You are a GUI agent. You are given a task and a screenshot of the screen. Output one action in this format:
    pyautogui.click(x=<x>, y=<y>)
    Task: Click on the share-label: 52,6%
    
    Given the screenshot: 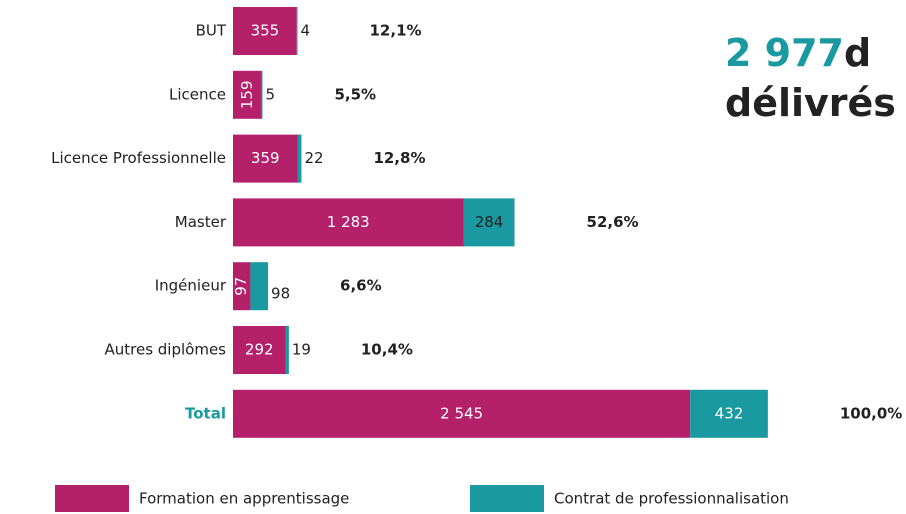 What is the action you would take?
    pyautogui.click(x=613, y=222)
    